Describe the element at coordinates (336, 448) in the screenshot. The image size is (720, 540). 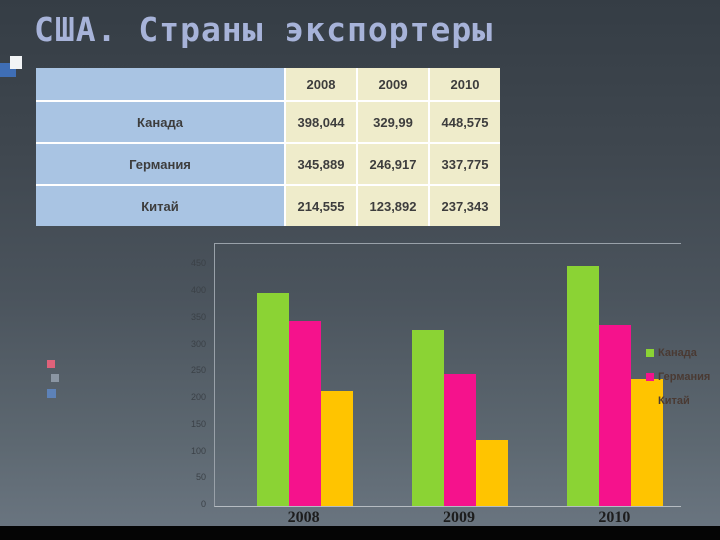
I see `bar-Китай-2008` at that location.